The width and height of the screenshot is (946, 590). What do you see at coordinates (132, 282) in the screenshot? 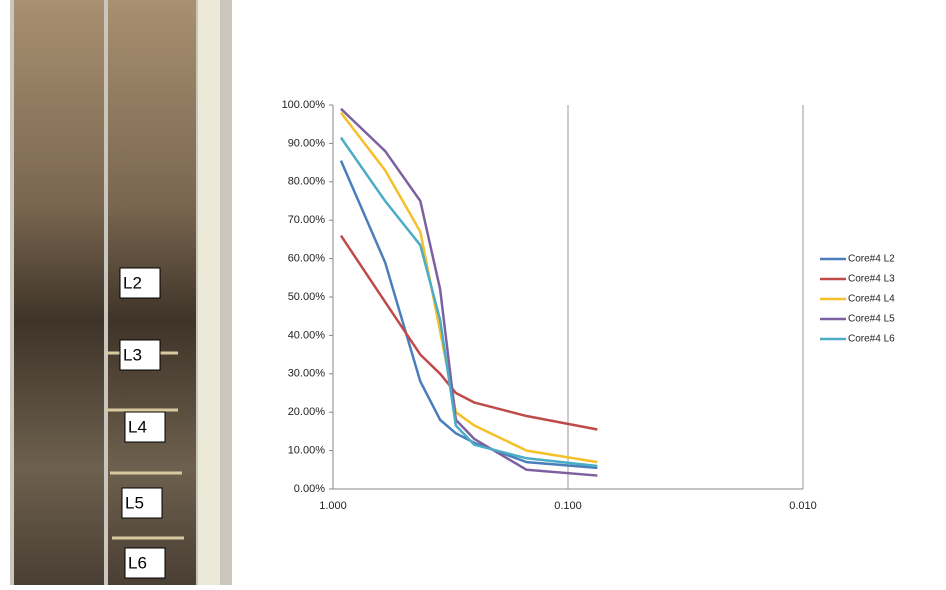
I see `layer-label: L2` at bounding box center [132, 282].